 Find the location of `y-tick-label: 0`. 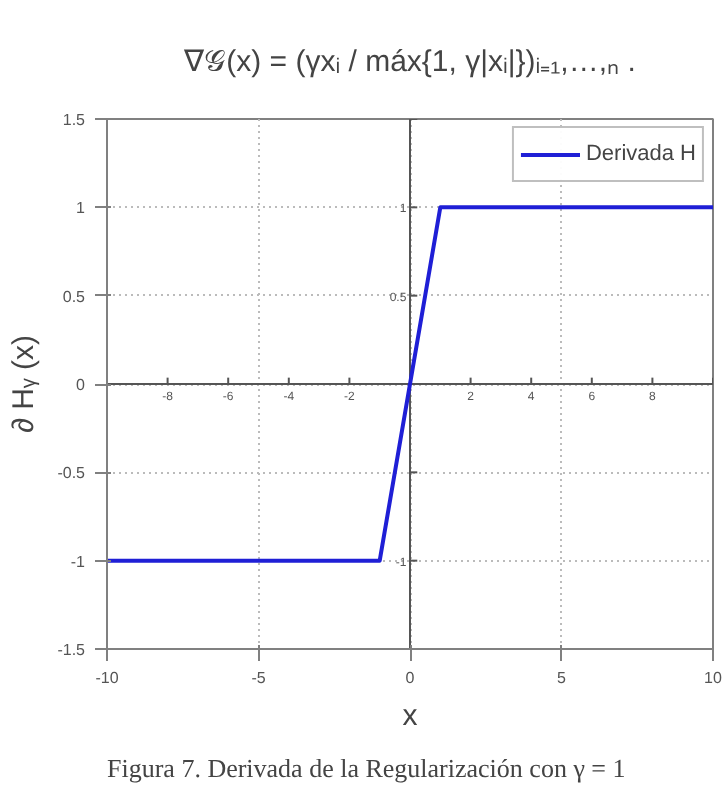

y-tick-label: 0 is located at coordinates (81, 385).